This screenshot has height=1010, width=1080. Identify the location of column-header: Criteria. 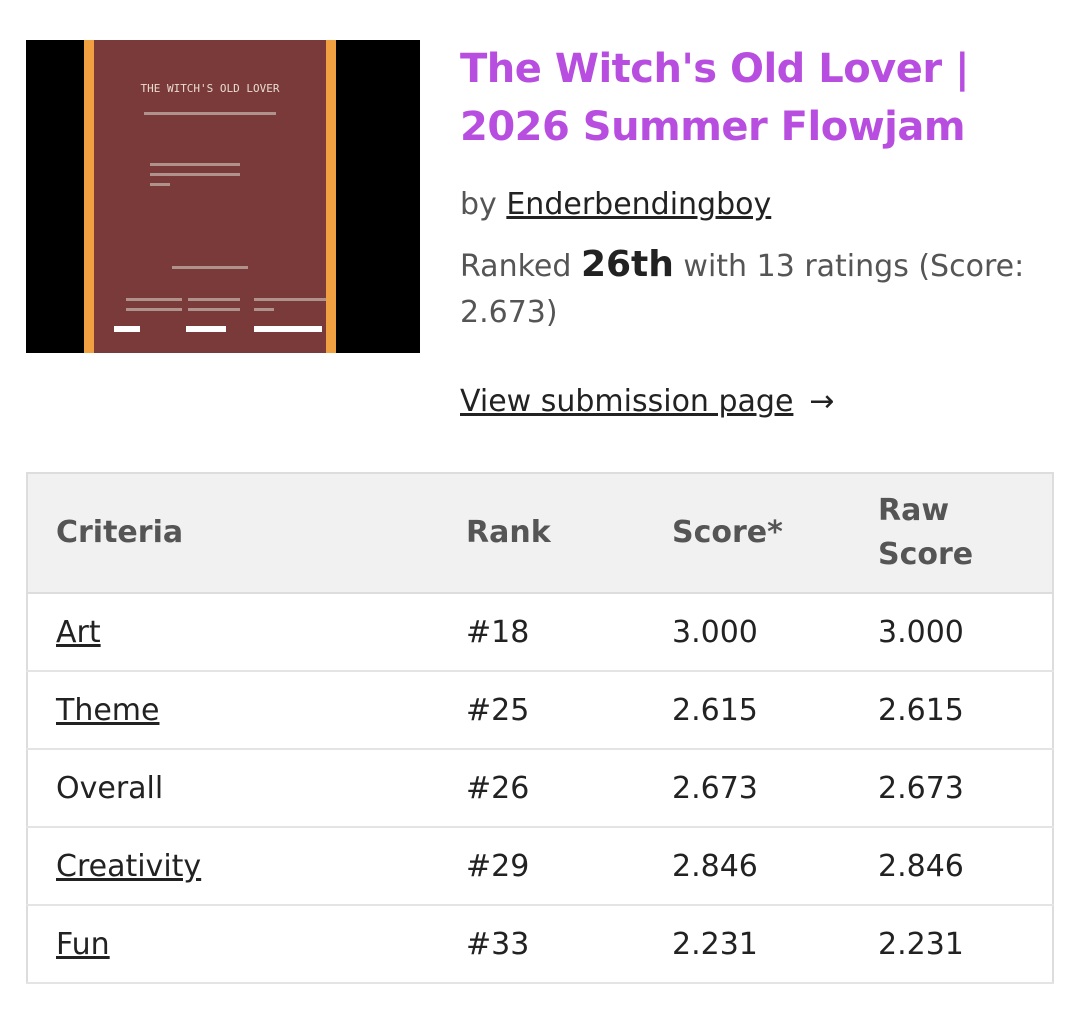
(232, 533).